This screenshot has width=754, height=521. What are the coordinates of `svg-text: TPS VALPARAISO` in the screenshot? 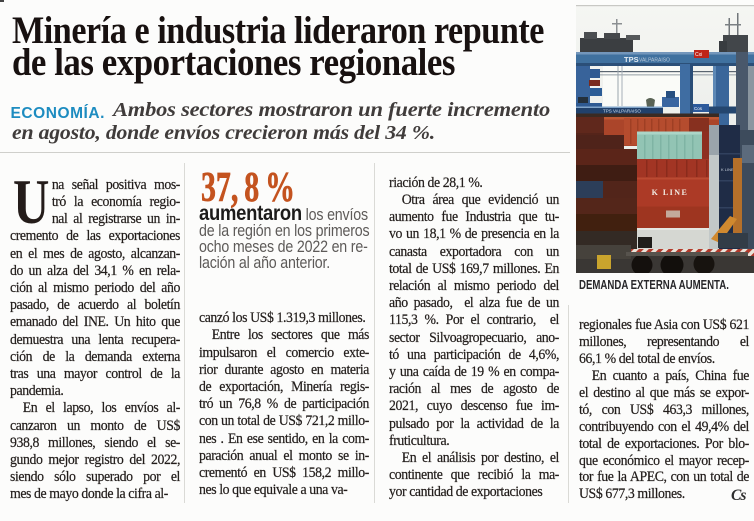 It's located at (622, 111).